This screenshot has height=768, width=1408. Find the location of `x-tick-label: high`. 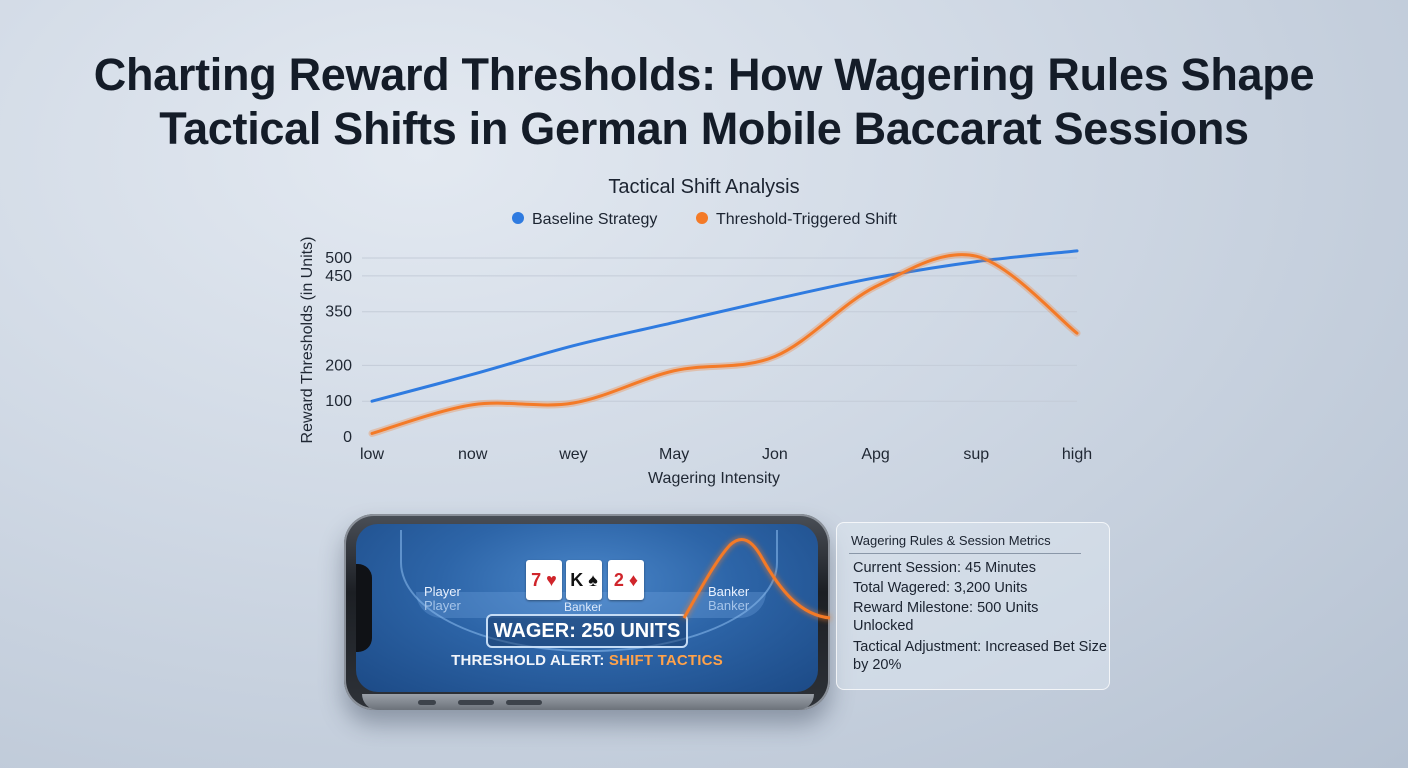

x-tick-label: high is located at coordinates (1077, 454).